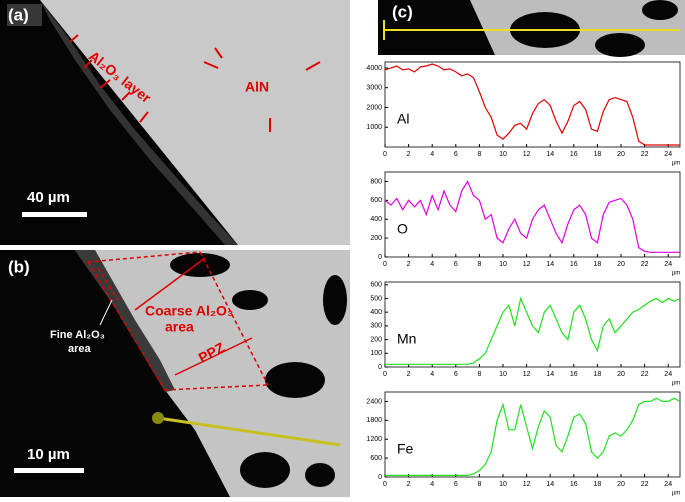 The image size is (685, 502). I want to click on y-tick-label: 3000, so click(374, 88).